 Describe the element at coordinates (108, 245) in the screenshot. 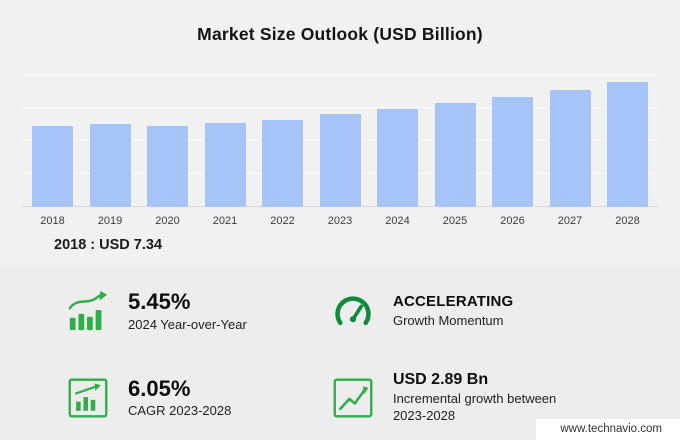

I see `base-year-callout: 2018 : USD 7.34` at that location.